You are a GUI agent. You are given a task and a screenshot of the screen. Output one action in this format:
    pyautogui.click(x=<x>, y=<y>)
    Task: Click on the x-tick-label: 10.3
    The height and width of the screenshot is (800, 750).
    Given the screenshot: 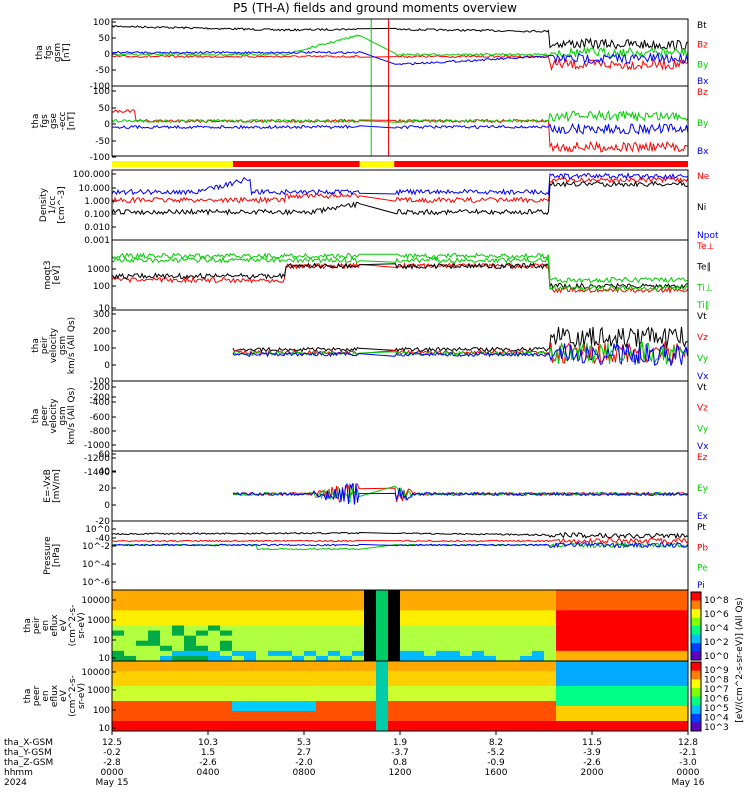 What is the action you would take?
    pyautogui.click(x=208, y=743)
    